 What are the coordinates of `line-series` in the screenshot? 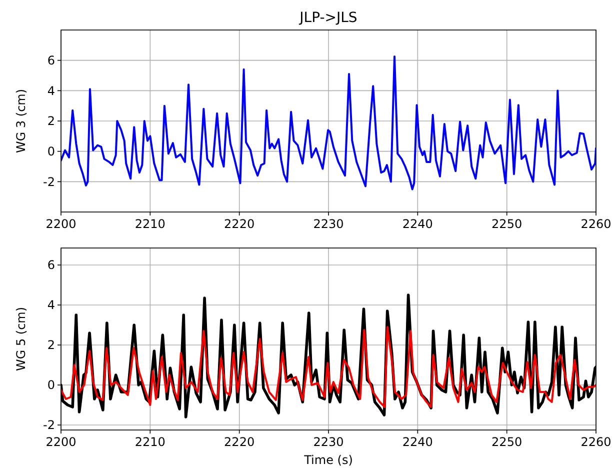 It's located at (328, 367).